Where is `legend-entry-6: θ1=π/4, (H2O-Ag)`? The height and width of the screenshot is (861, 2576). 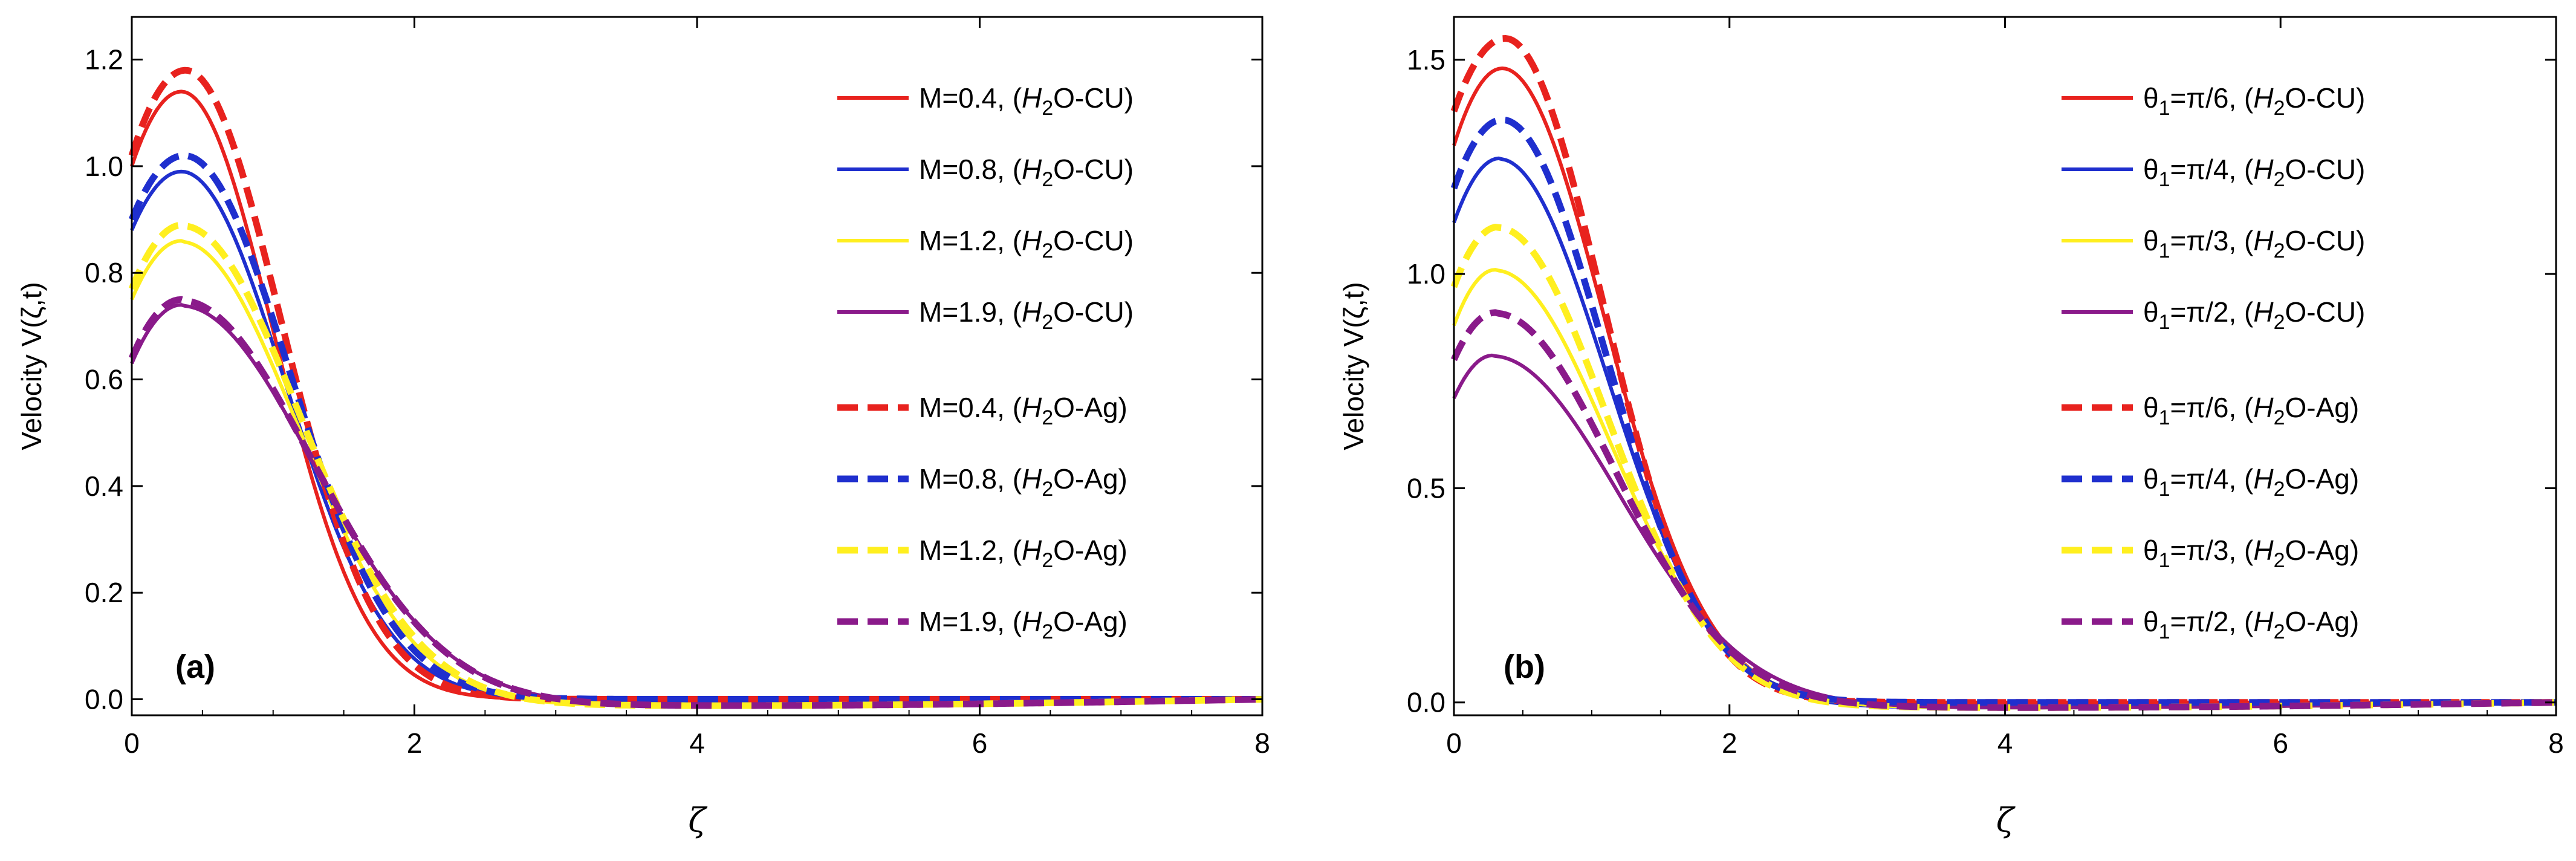 legend-entry-6: θ1=π/4, (H2O-Ag) is located at coordinates (2251, 482).